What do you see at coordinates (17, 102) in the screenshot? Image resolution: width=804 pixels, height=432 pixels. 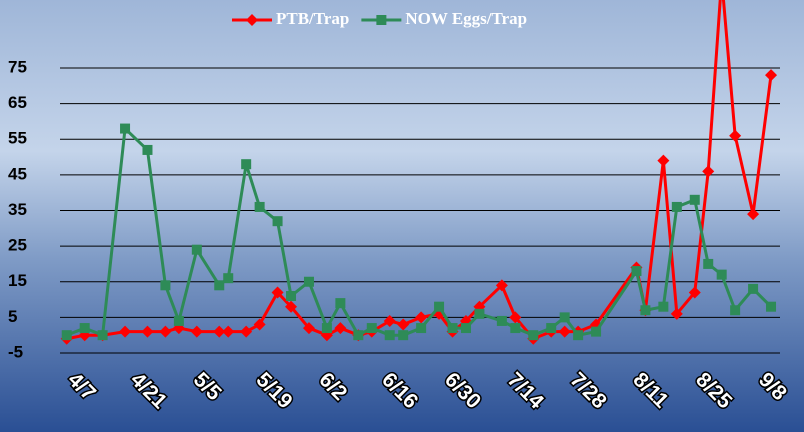 I see `y-tick-label: 65` at bounding box center [17, 102].